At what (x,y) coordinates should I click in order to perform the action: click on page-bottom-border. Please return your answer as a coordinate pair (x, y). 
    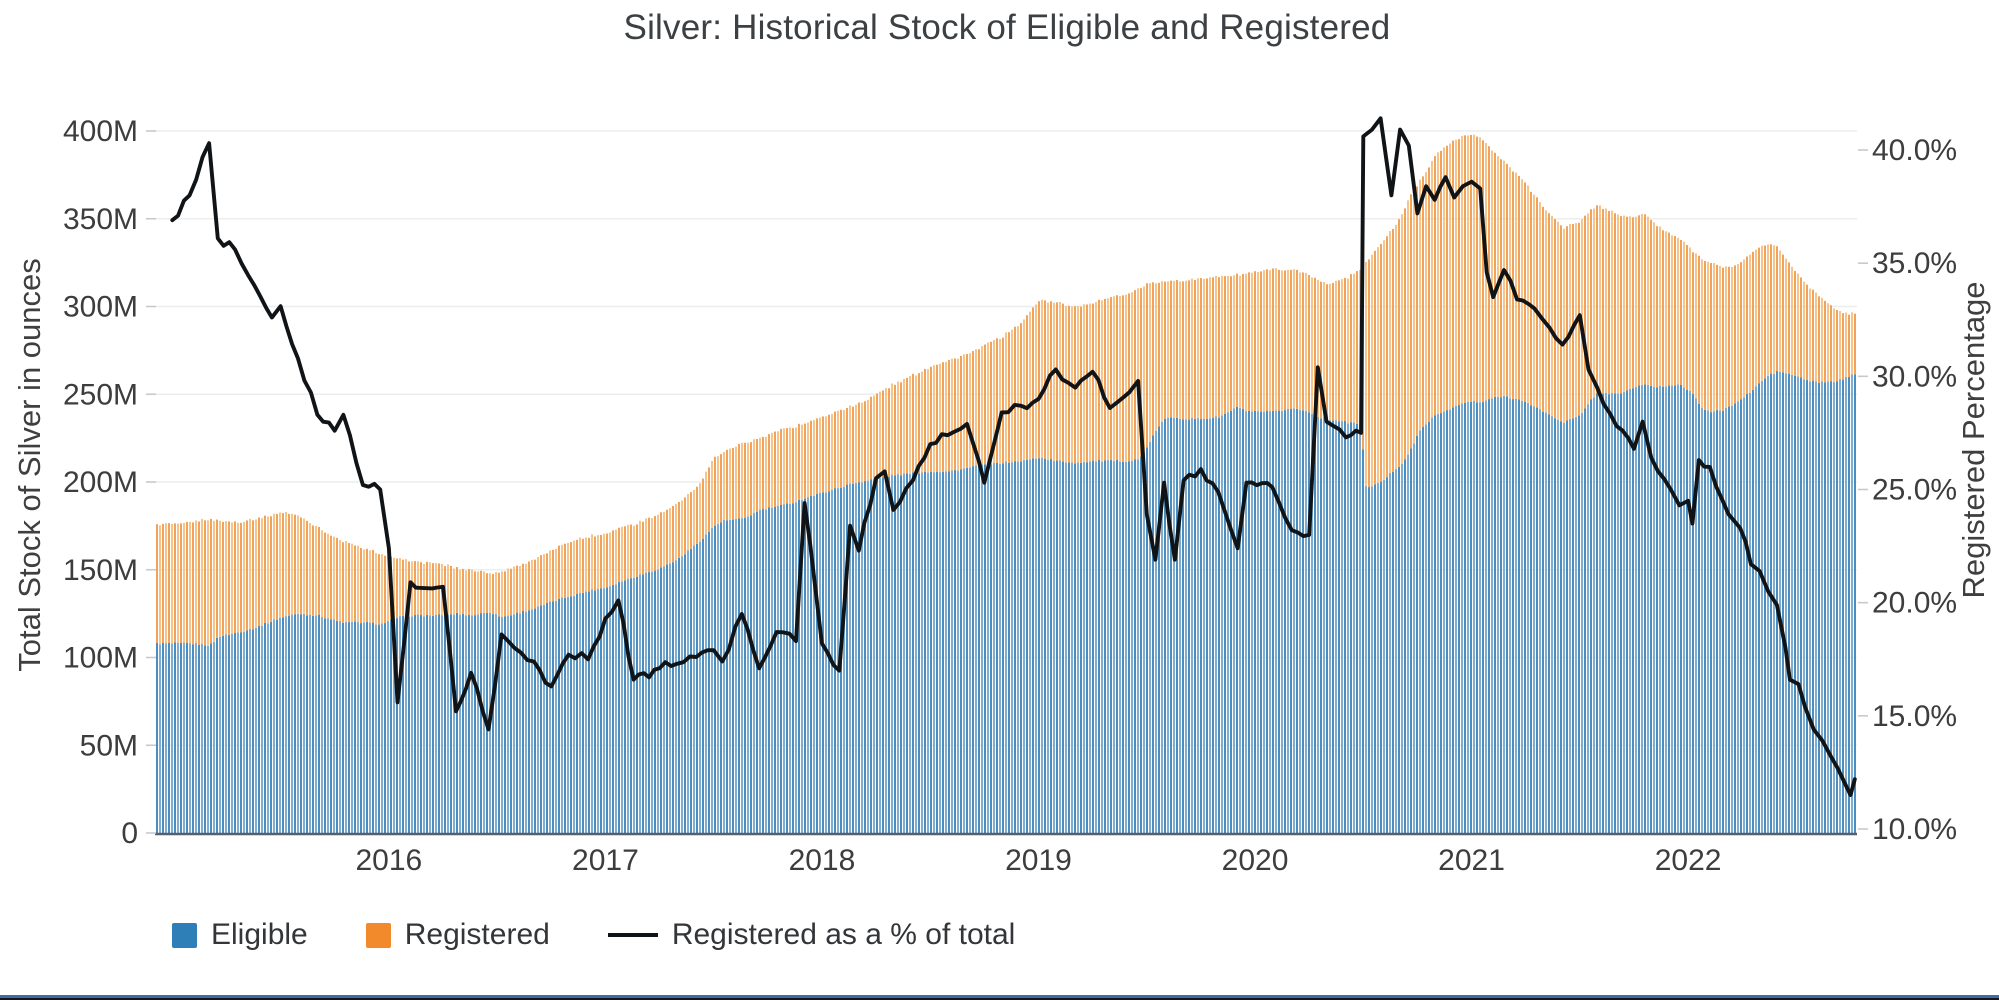
    Looking at the image, I should click on (999, 997).